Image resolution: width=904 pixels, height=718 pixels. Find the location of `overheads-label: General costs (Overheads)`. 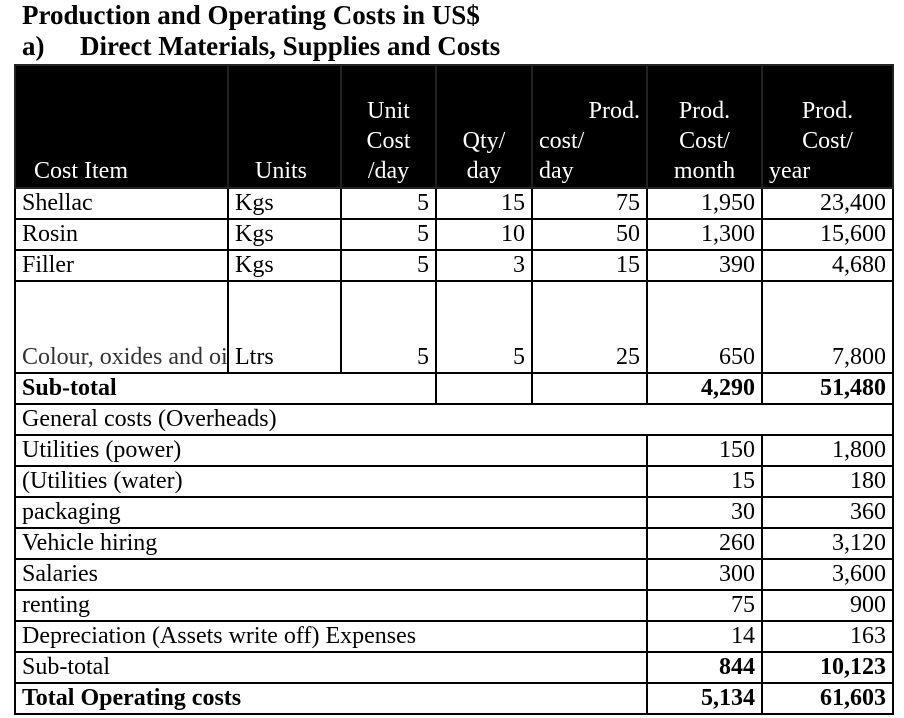

overheads-label: General costs (Overheads) is located at coordinates (454, 419).